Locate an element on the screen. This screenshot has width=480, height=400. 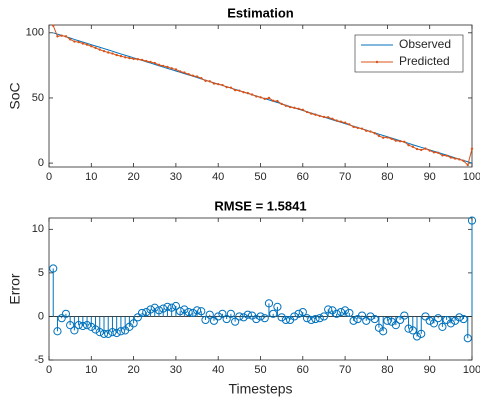
legend-label: Observed is located at coordinates (425, 44).